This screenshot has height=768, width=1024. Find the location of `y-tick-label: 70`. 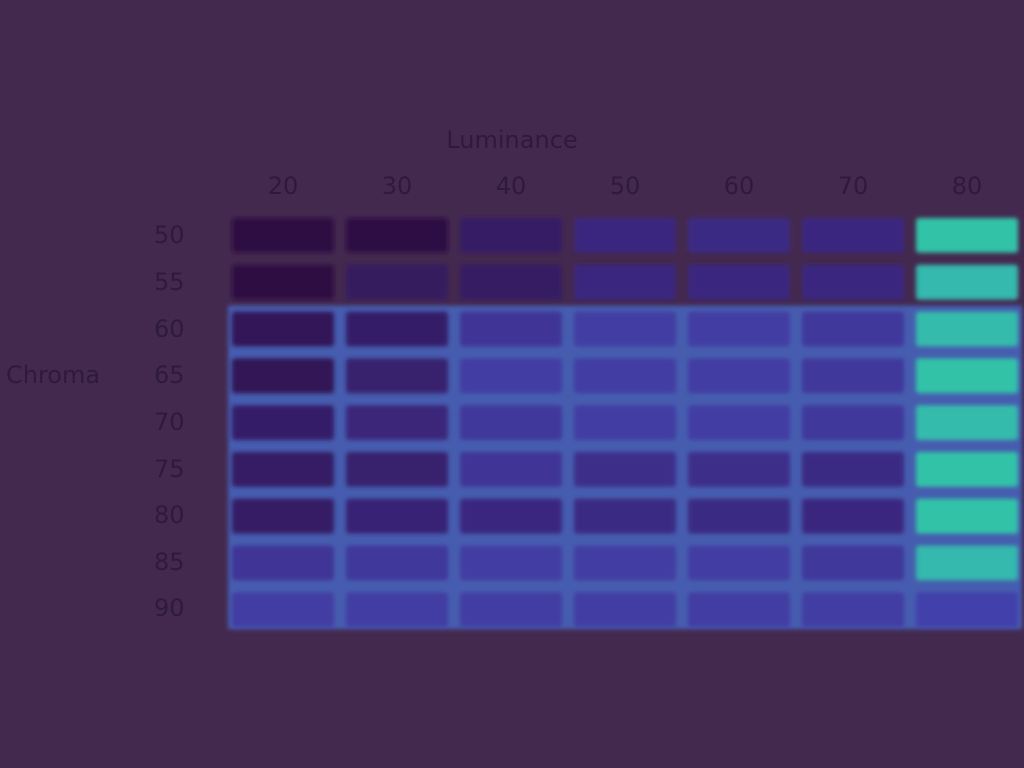

y-tick-label: 70 is located at coordinates (169, 422).